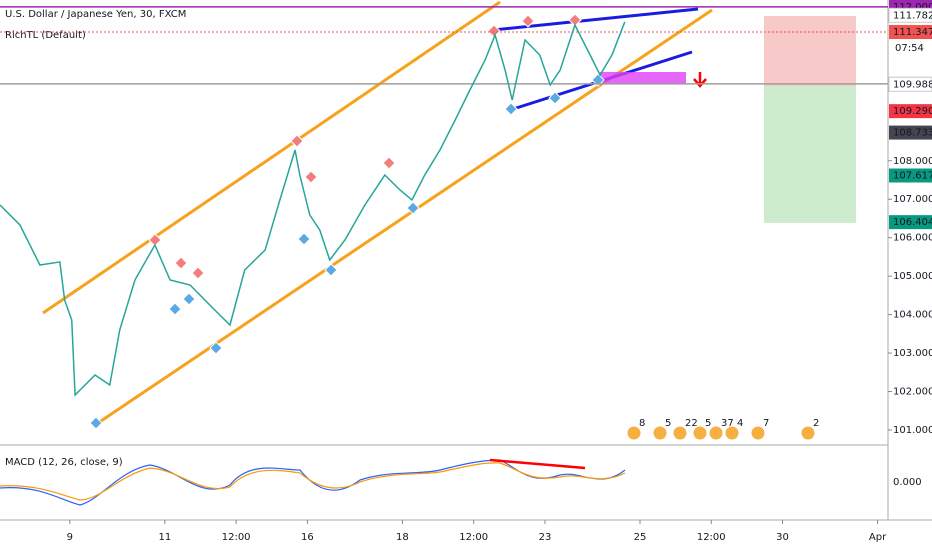 Image resolution: width=932 pixels, height=550 pixels. I want to click on y-tick-label: 105.000, so click(912, 276).